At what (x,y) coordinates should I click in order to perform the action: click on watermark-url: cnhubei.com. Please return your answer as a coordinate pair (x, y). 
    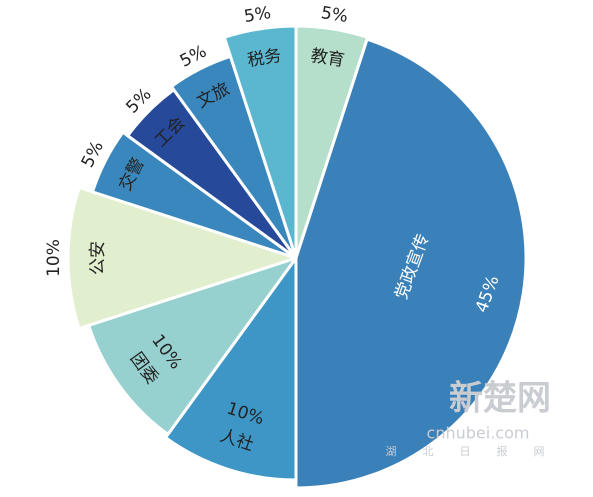
    Looking at the image, I should click on (478, 433).